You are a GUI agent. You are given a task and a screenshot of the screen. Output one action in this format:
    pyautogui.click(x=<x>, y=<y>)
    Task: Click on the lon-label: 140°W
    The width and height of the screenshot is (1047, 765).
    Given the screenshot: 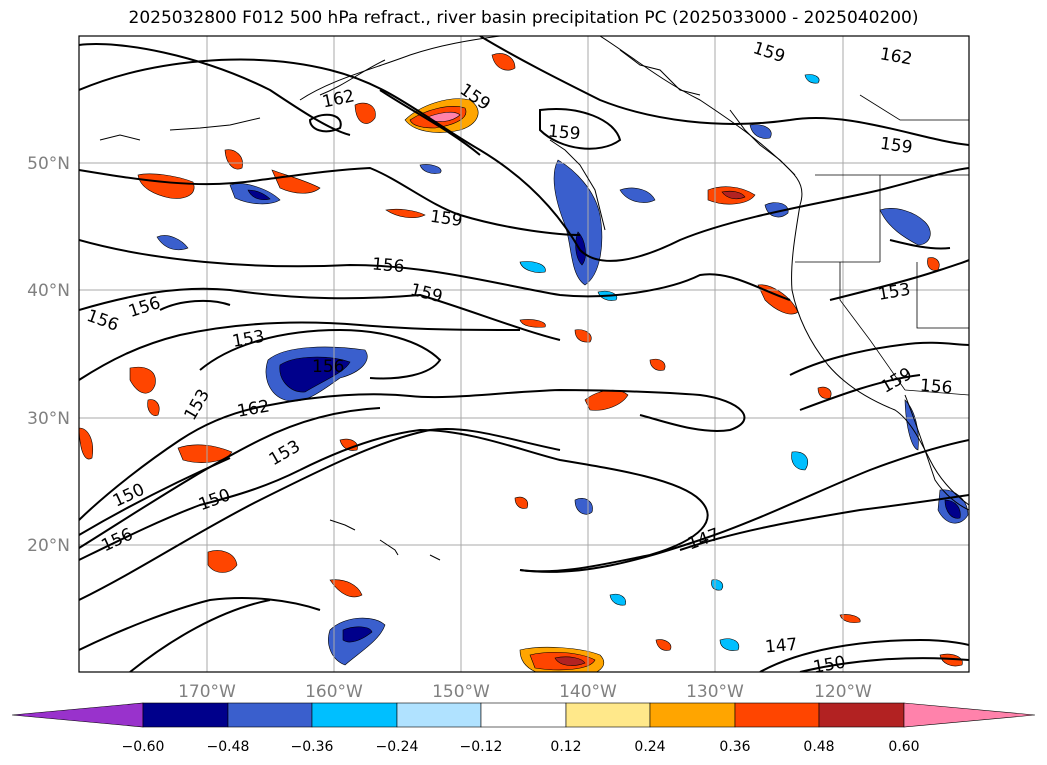 What is the action you would take?
    pyautogui.click(x=588, y=692)
    